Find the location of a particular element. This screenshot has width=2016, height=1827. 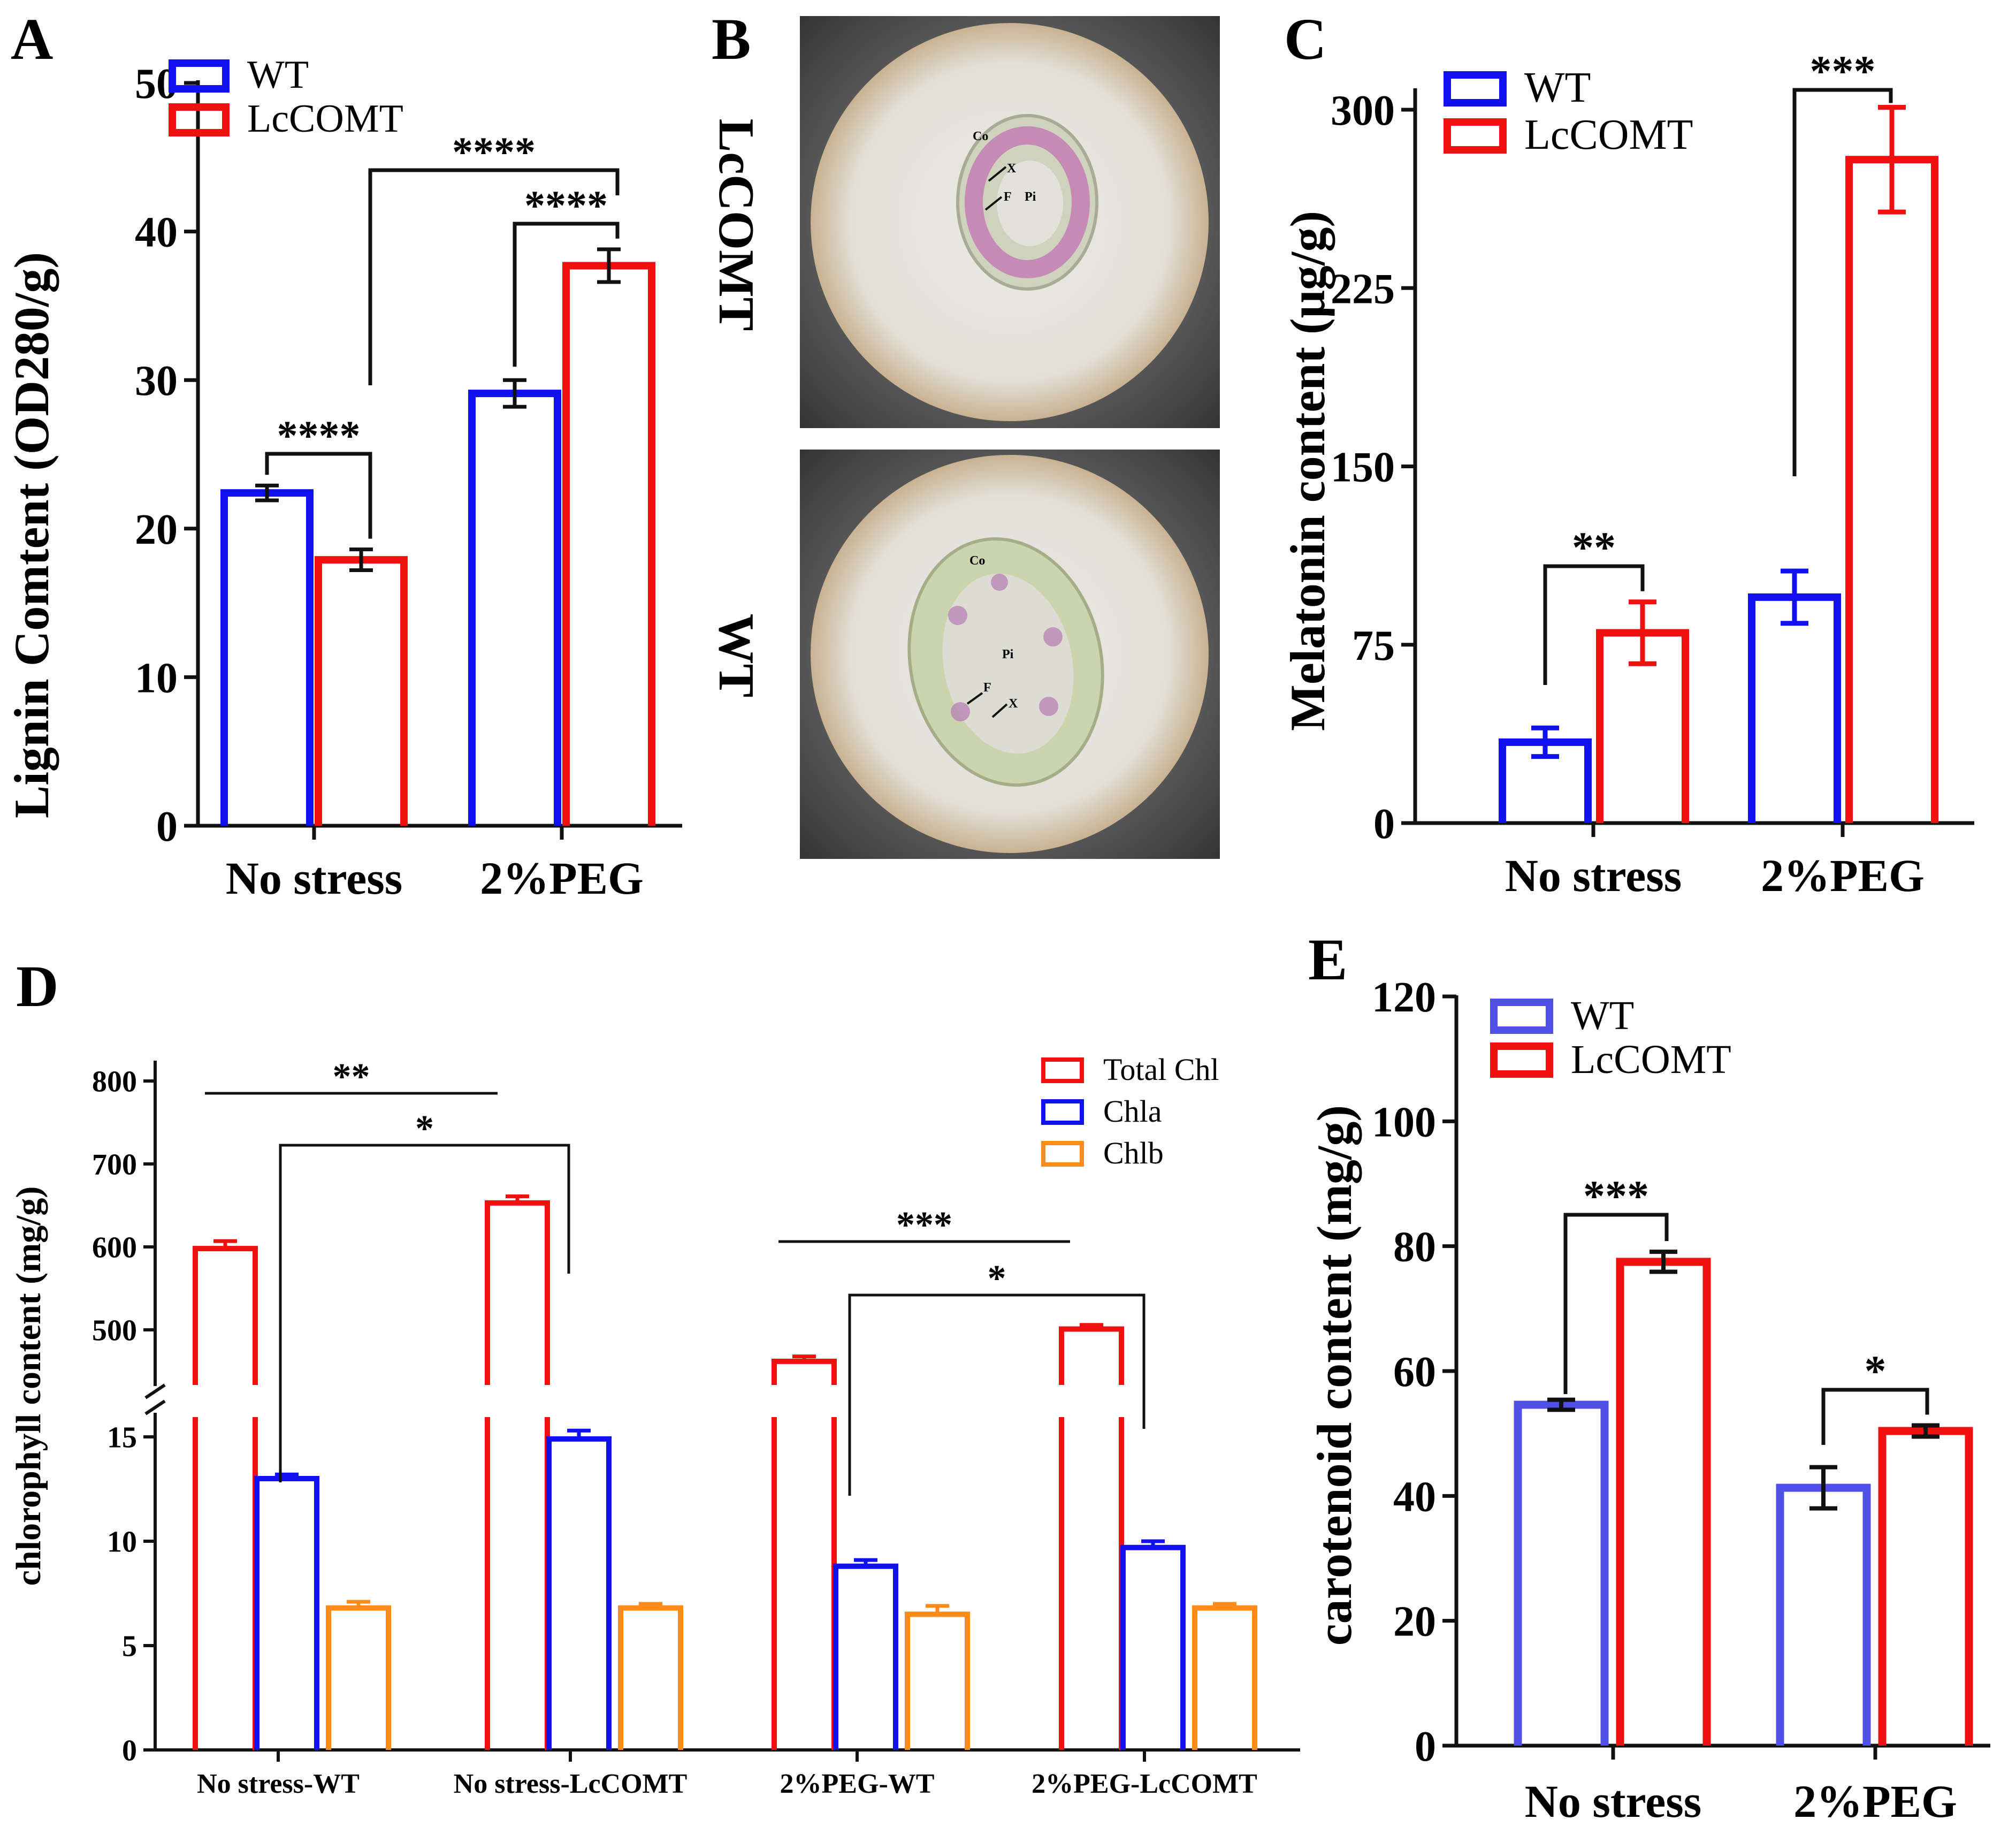

bar-wt is located at coordinates (1561, 1573).